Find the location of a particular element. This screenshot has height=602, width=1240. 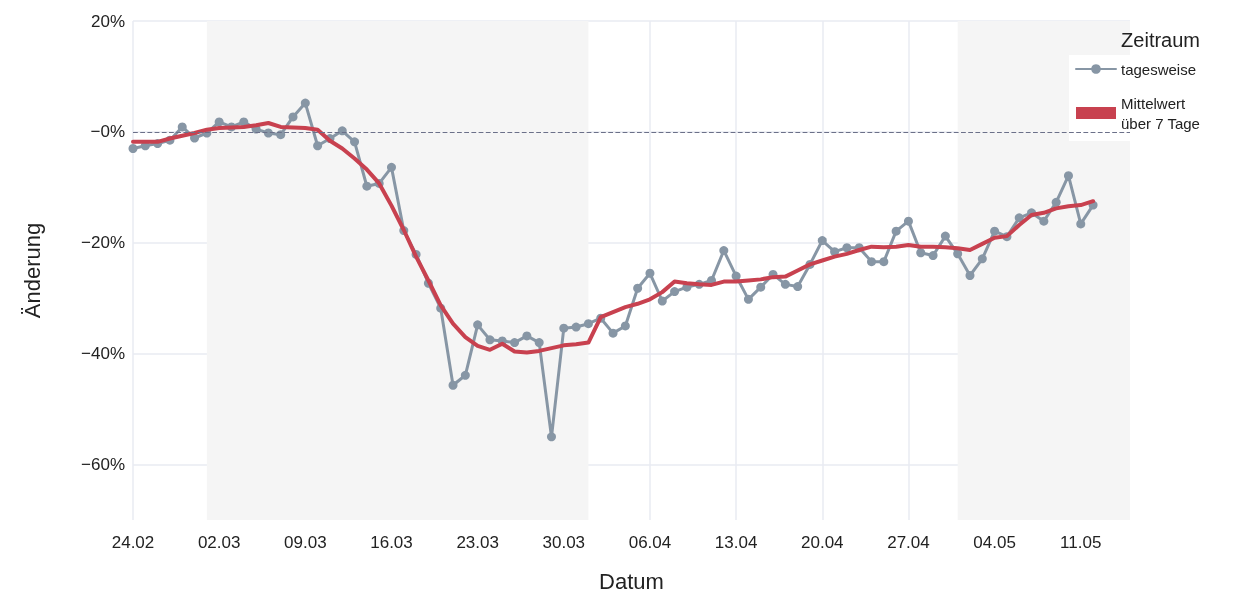

x-tick-label: 20.04 is located at coordinates (822, 542).